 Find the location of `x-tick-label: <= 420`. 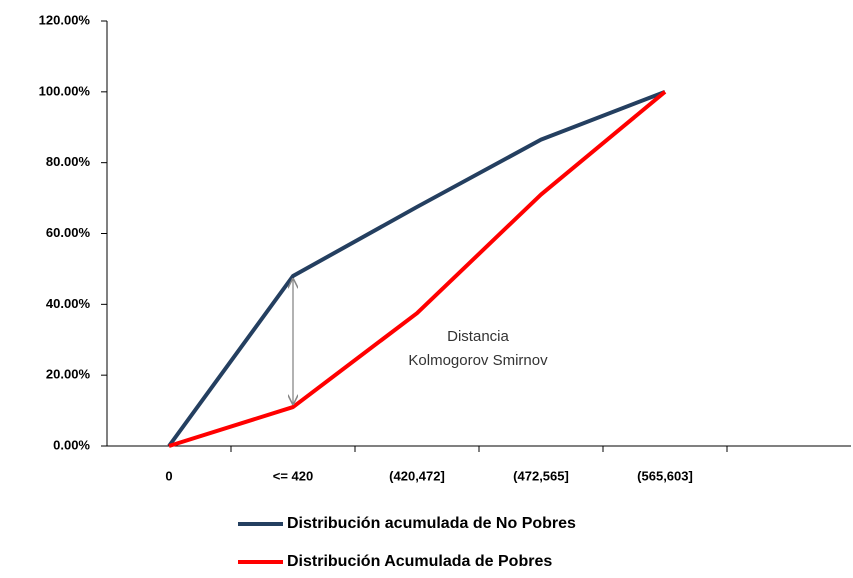

x-tick-label: <= 420 is located at coordinates (293, 475).